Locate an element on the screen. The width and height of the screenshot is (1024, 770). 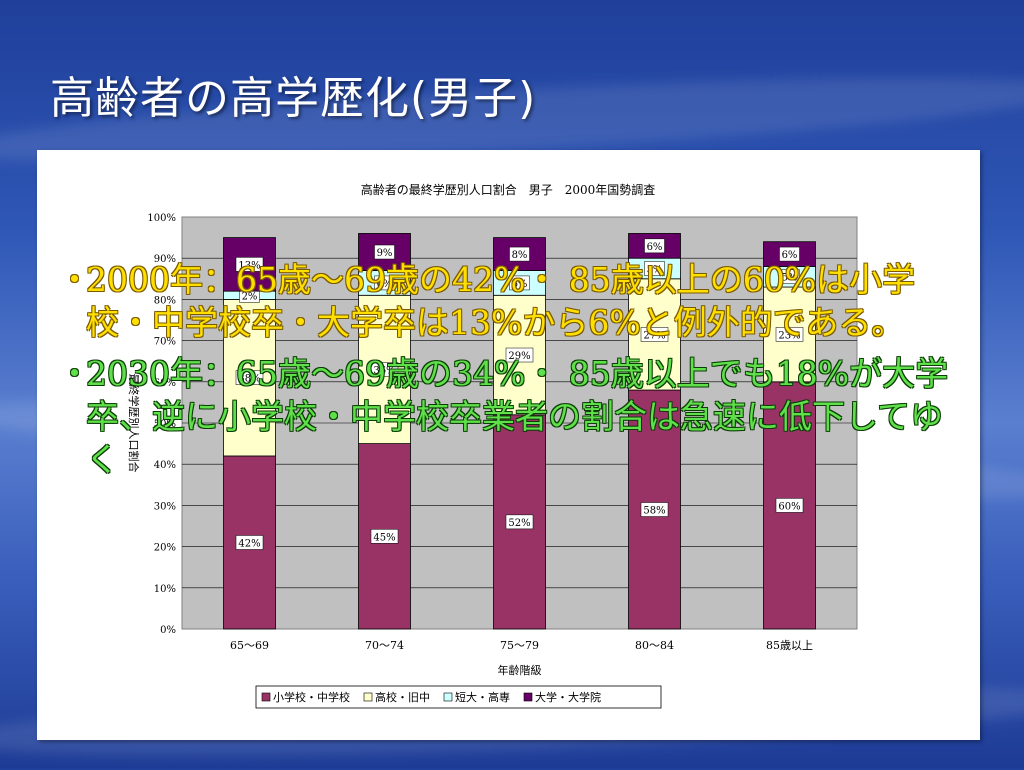
data-label: 27% is located at coordinates (654, 335).